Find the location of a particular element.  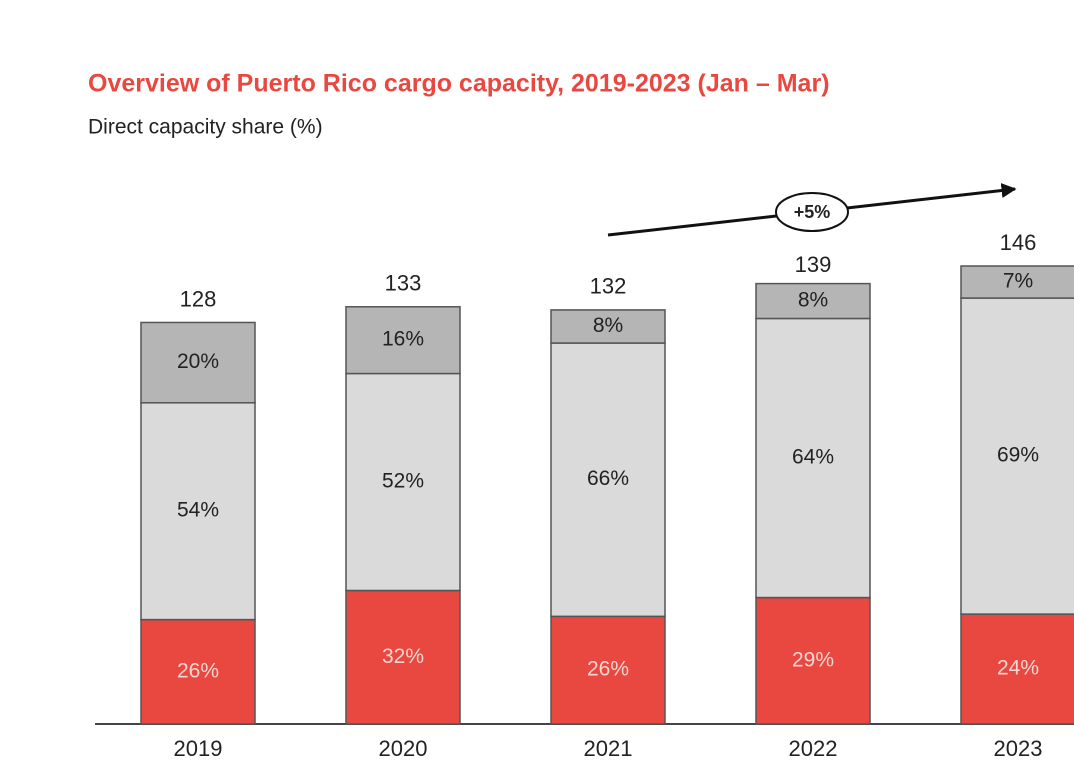

value-label: 16% is located at coordinates (403, 339).